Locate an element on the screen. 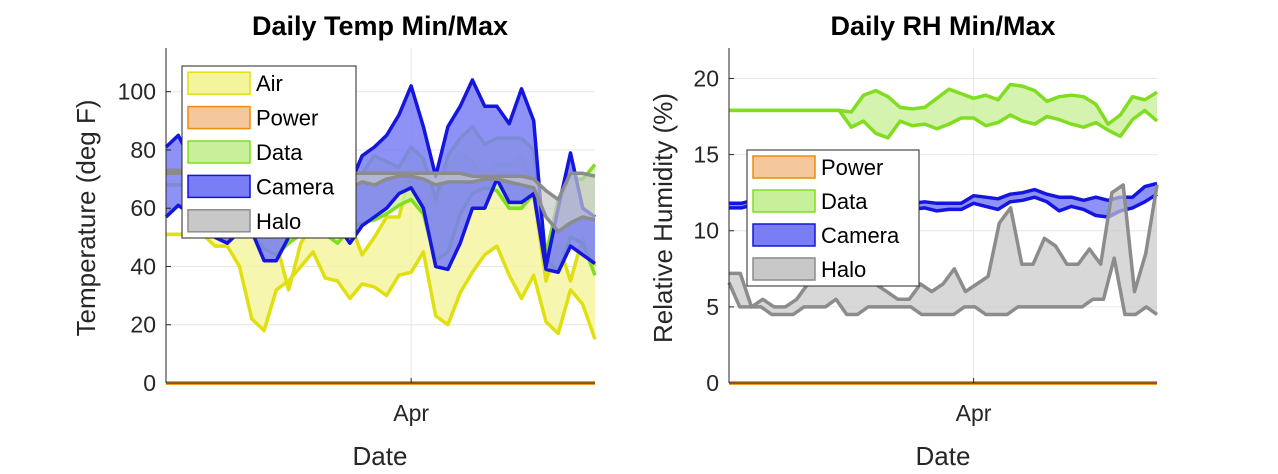 This screenshot has height=474, width=1278. series-upper-line is located at coordinates (944, 246).